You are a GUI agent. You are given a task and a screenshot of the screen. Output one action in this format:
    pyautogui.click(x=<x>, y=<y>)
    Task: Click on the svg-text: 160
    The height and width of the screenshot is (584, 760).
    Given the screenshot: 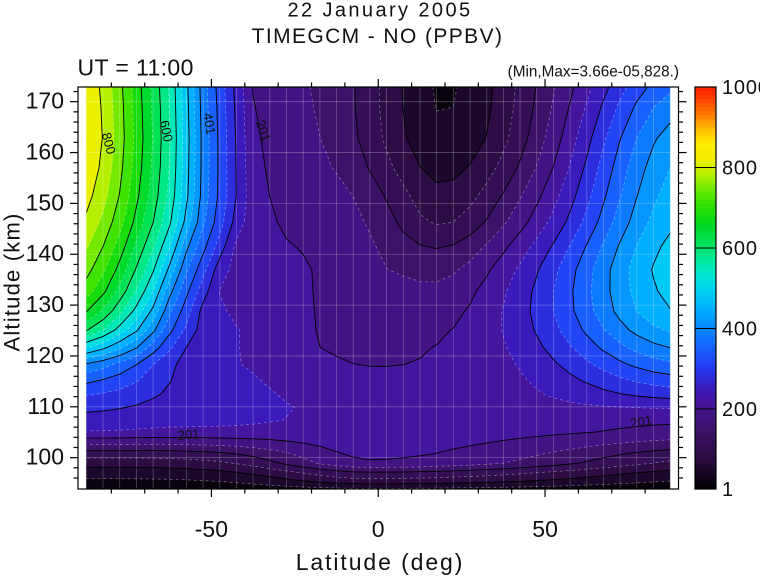 What is the action you would take?
    pyautogui.click(x=45, y=152)
    